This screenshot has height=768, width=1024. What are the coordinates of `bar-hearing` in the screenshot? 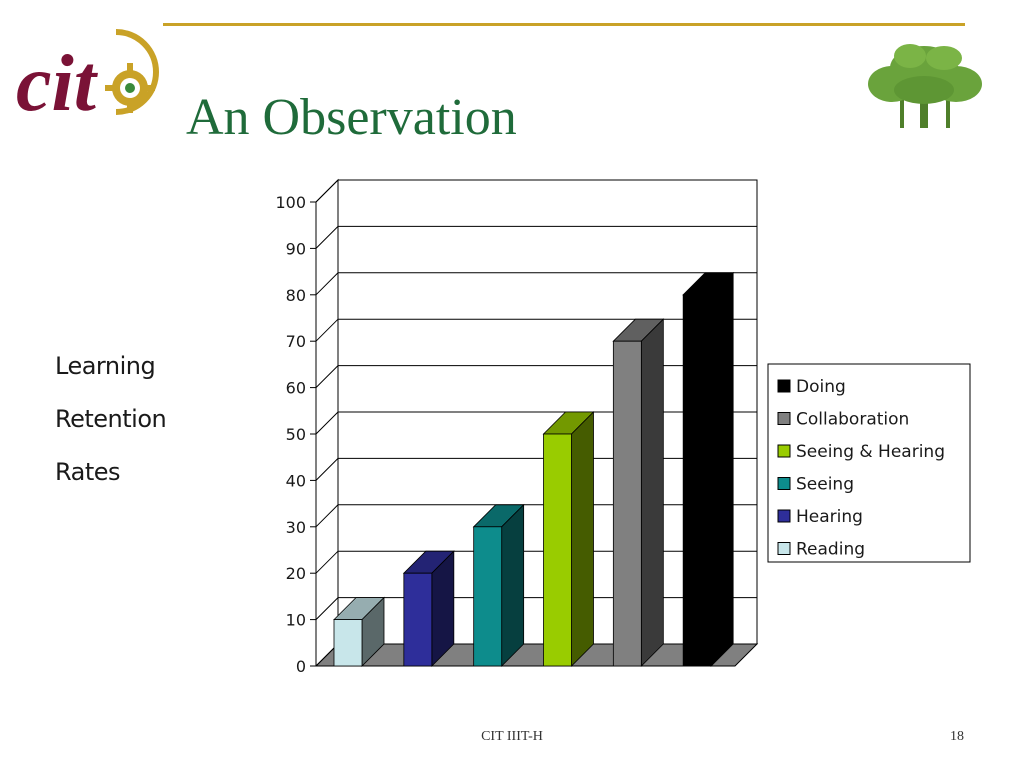 It's located at (418, 619).